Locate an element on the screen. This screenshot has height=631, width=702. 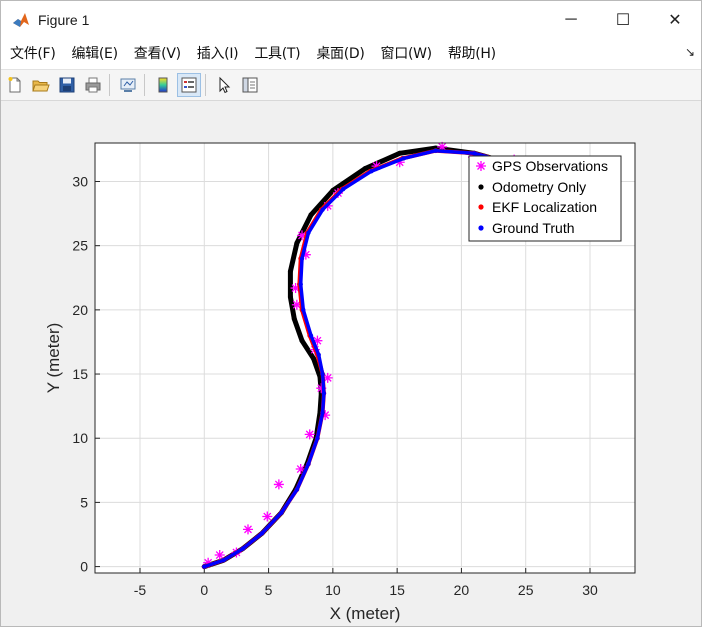
x-tick-label: 10 is located at coordinates (333, 590).